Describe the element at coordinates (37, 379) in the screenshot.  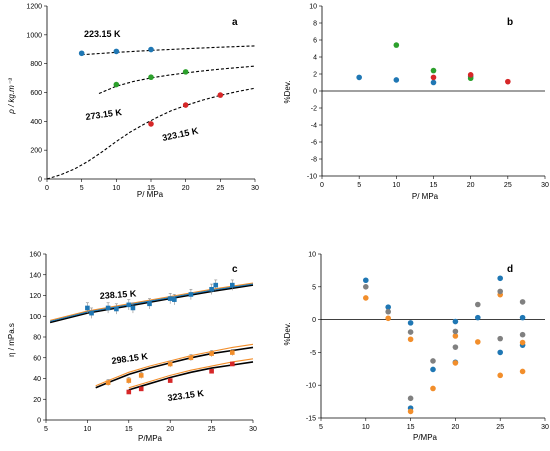
I see `panel-c-y-tick-label: 40` at that location.